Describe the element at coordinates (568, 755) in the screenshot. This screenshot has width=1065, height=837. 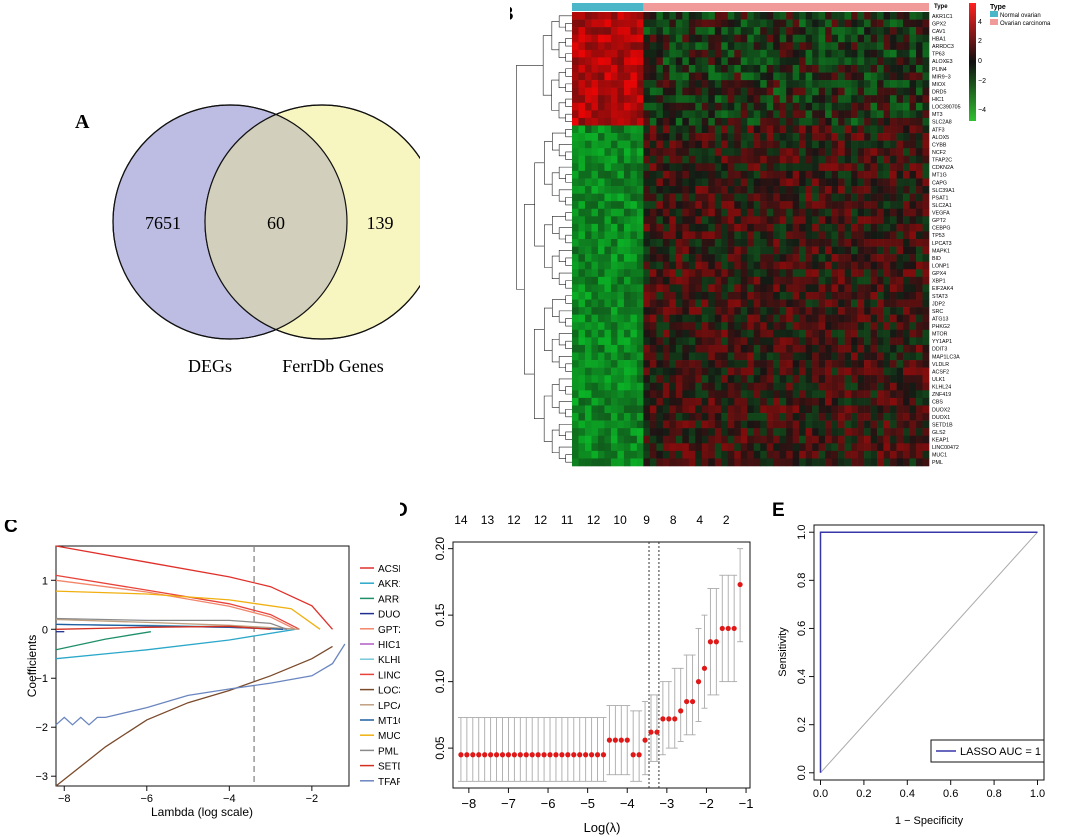
I see `d-point` at that location.